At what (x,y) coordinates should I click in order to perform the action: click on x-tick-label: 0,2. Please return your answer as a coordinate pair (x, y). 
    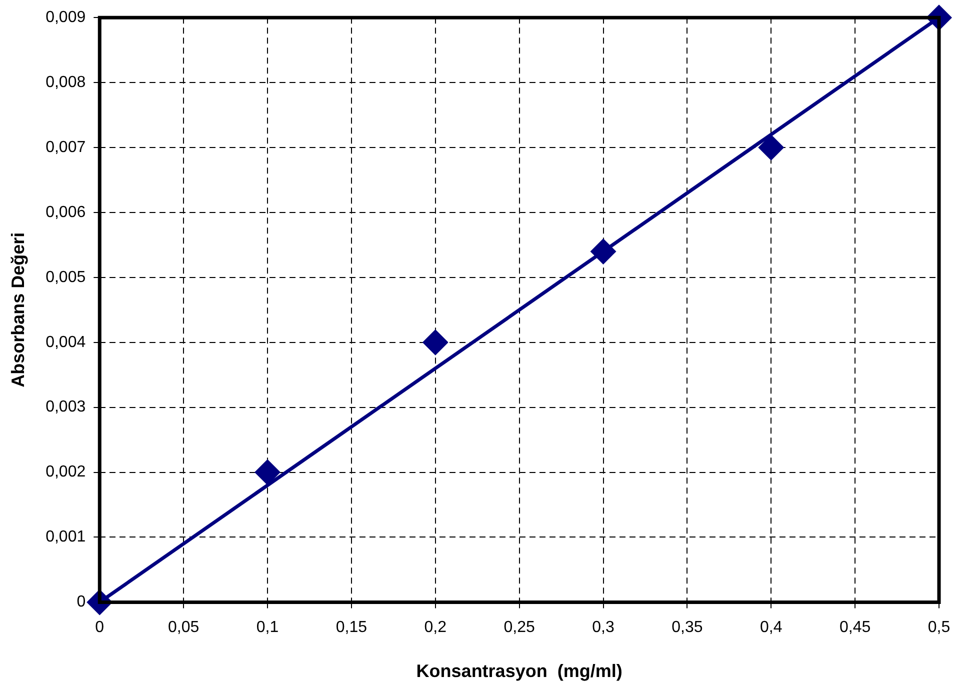
    Looking at the image, I should click on (435, 627).